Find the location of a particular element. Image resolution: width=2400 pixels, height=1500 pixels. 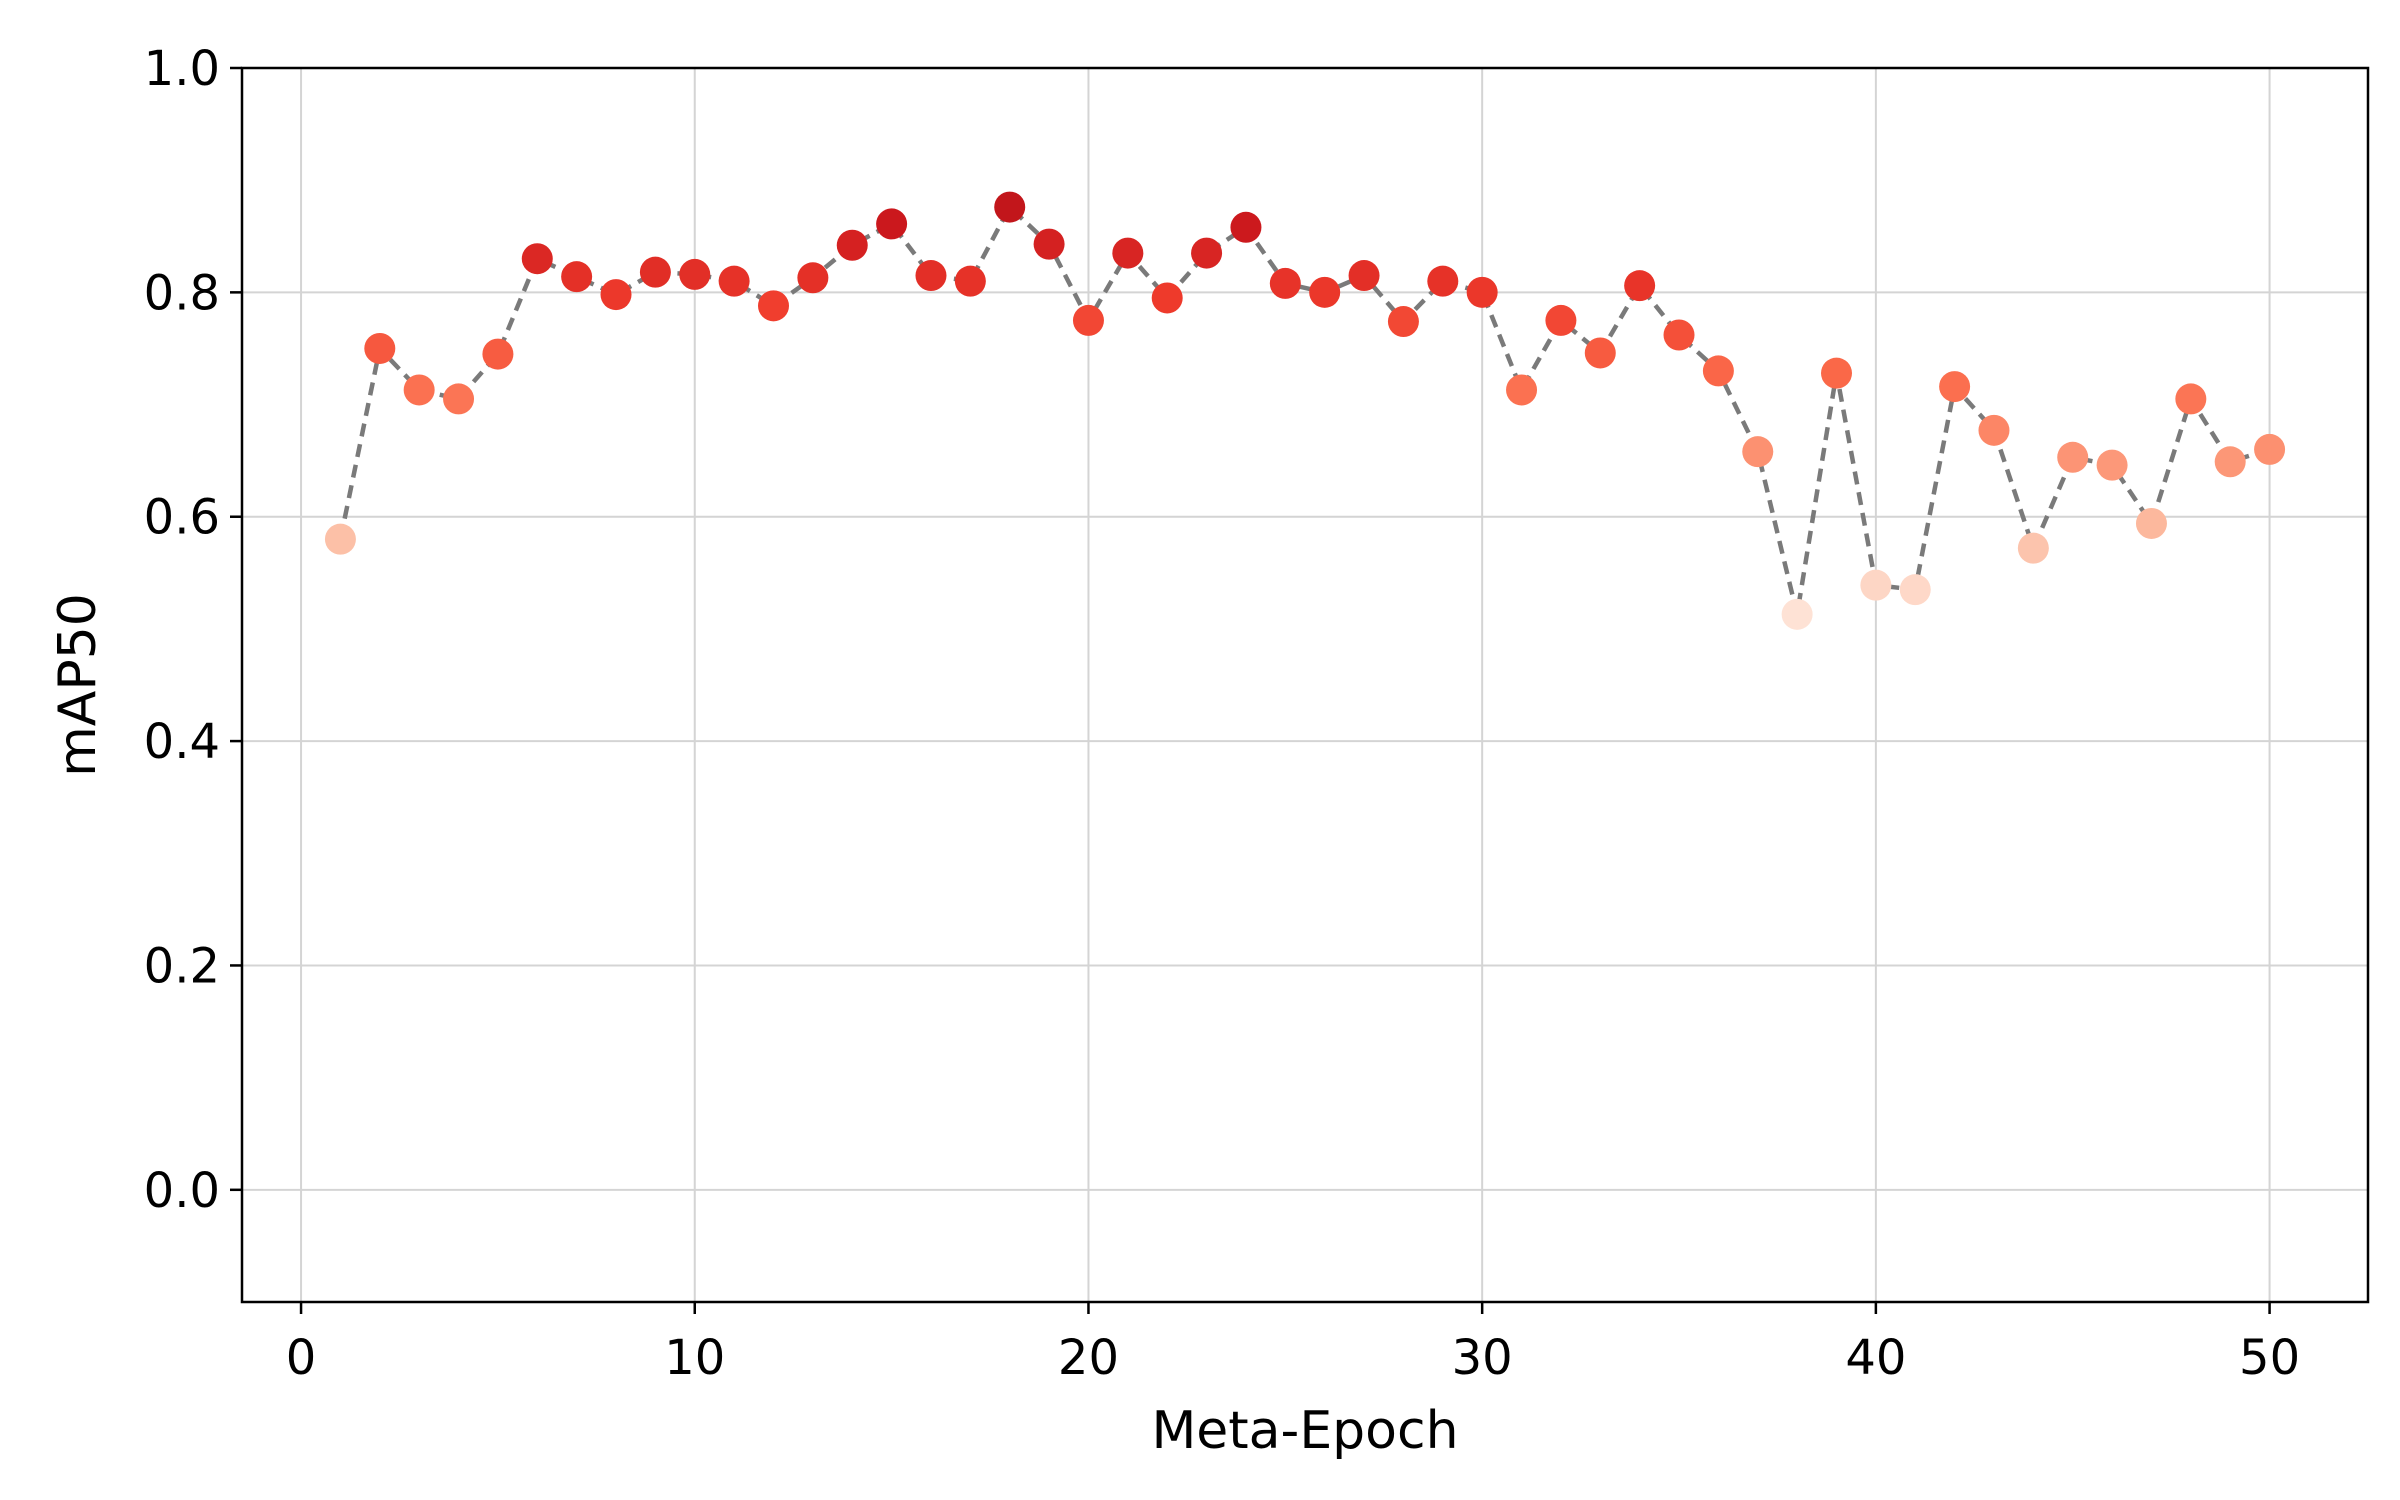

y-tick-label: 0.6 is located at coordinates (182, 518).